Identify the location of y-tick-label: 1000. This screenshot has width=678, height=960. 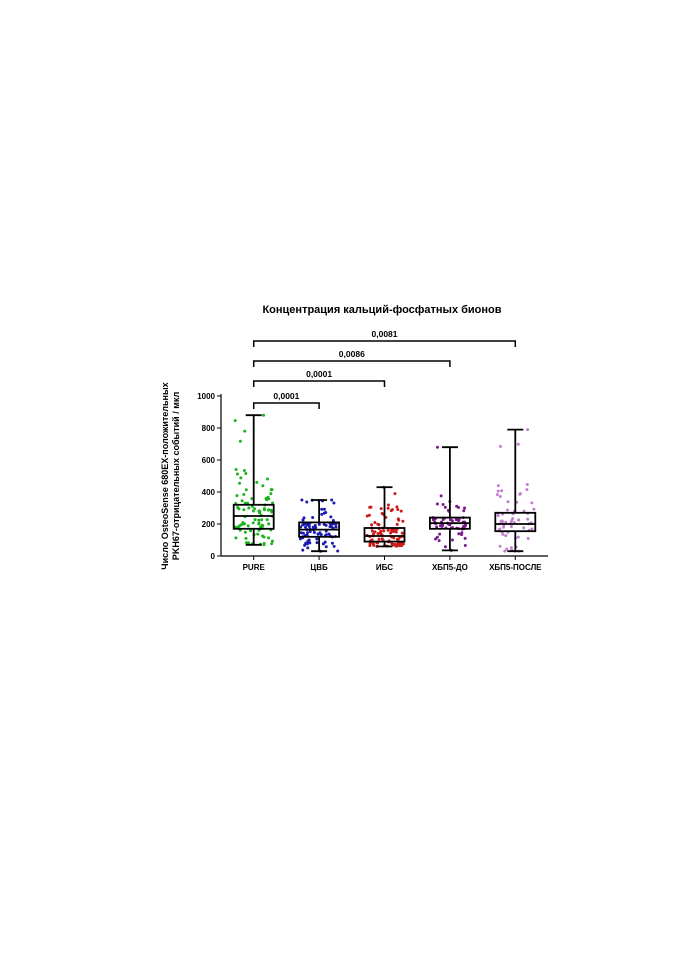
(206, 396).